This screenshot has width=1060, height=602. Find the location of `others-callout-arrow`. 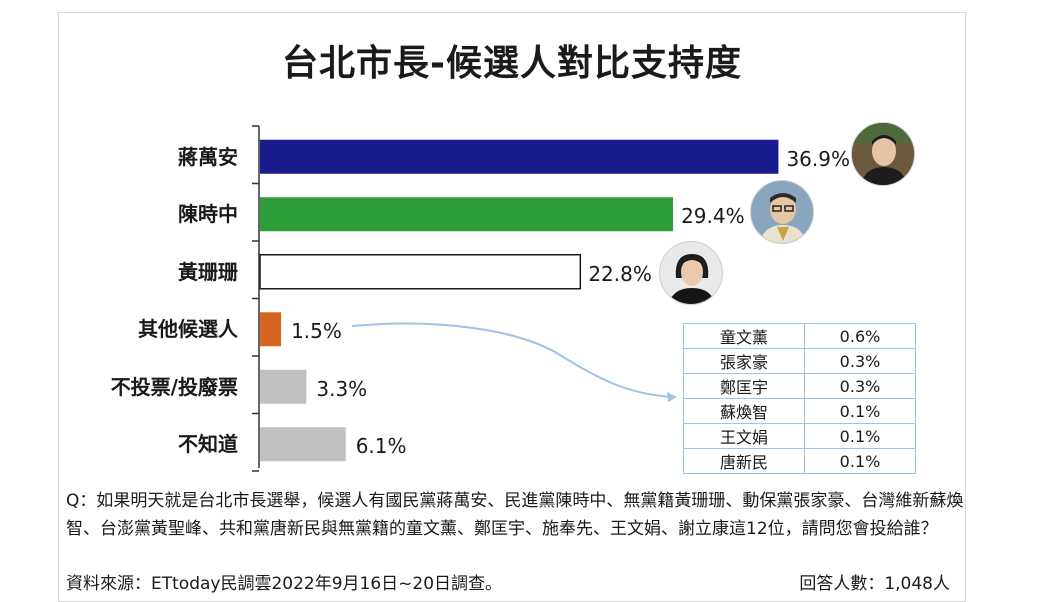

others-callout-arrow is located at coordinates (513, 360).